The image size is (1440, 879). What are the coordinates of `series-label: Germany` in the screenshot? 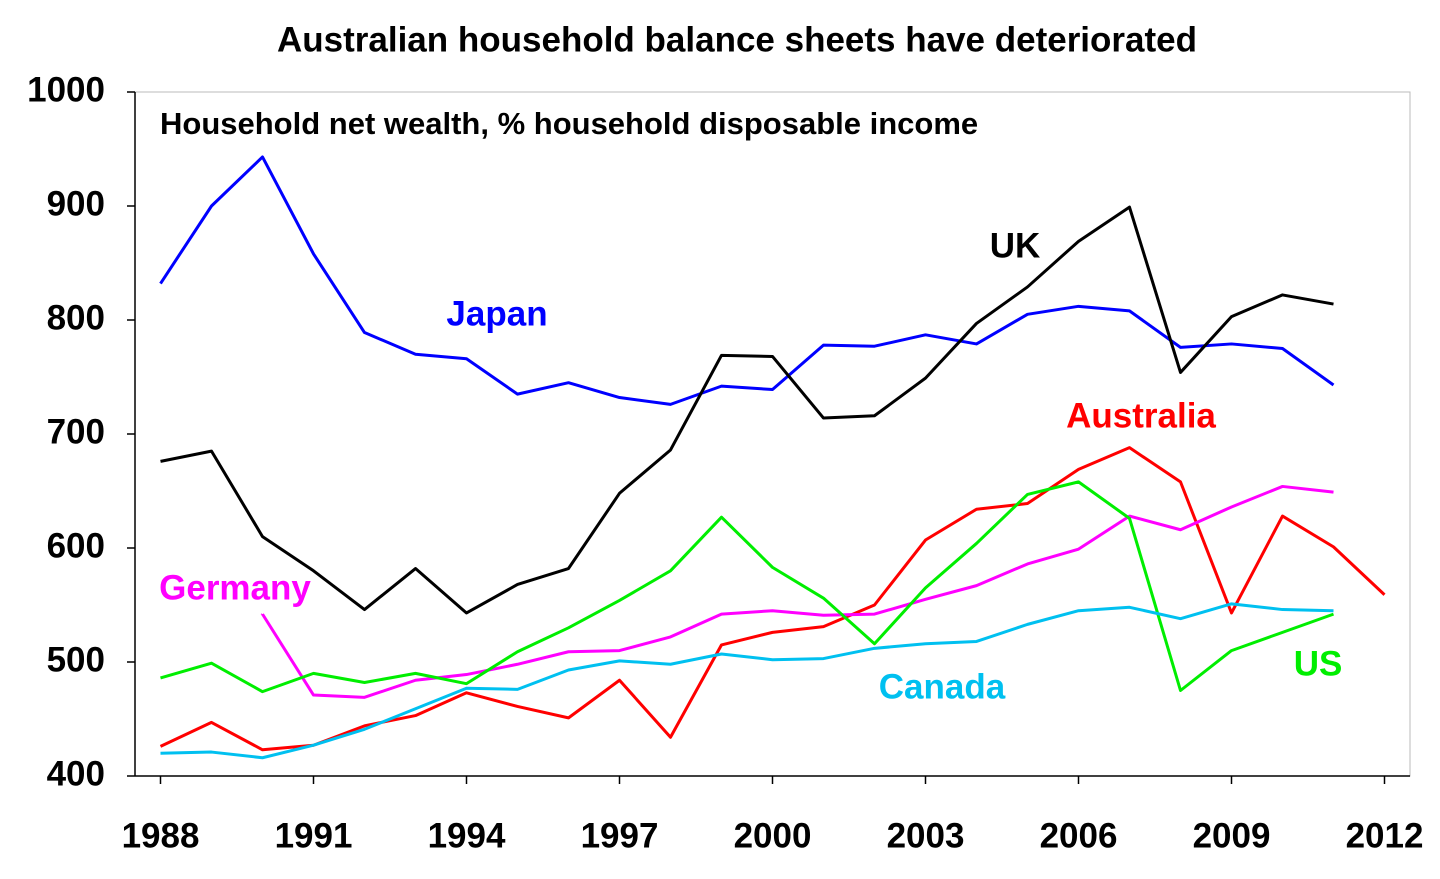 It's located at (235, 587).